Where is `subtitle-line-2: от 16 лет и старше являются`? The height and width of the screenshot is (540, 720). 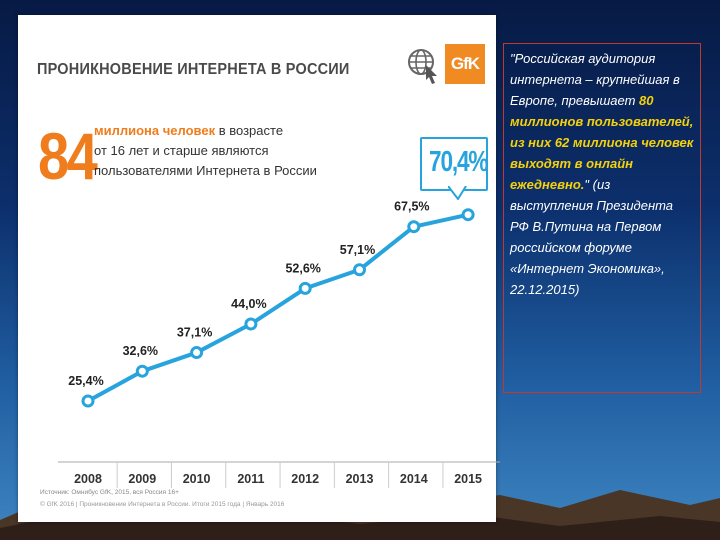
subtitle-line-2: от 16 лет и старше являются is located at coordinates (181, 150).